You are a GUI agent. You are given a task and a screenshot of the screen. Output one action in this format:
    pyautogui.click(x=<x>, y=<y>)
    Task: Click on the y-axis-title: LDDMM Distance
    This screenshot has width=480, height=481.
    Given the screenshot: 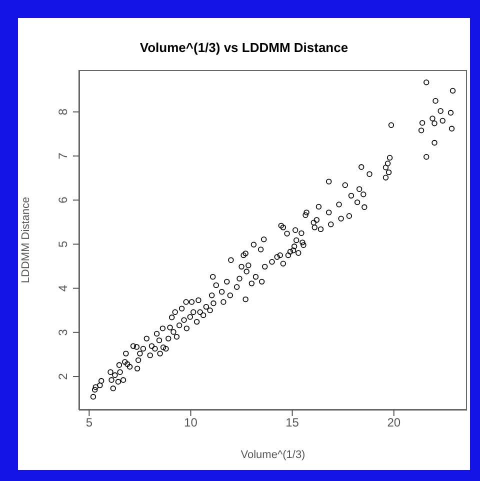 What is the action you would take?
    pyautogui.click(x=26, y=240)
    